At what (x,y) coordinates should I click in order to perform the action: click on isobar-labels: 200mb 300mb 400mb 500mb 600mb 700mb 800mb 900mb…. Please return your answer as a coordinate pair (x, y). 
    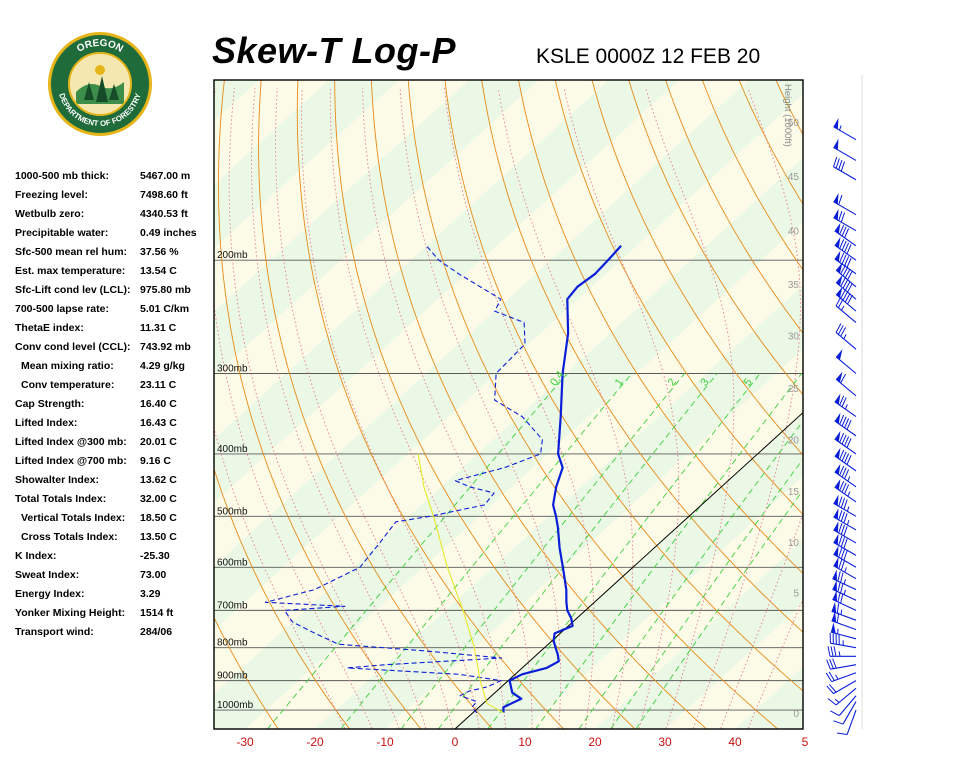
    Looking at the image, I should click on (235, 480).